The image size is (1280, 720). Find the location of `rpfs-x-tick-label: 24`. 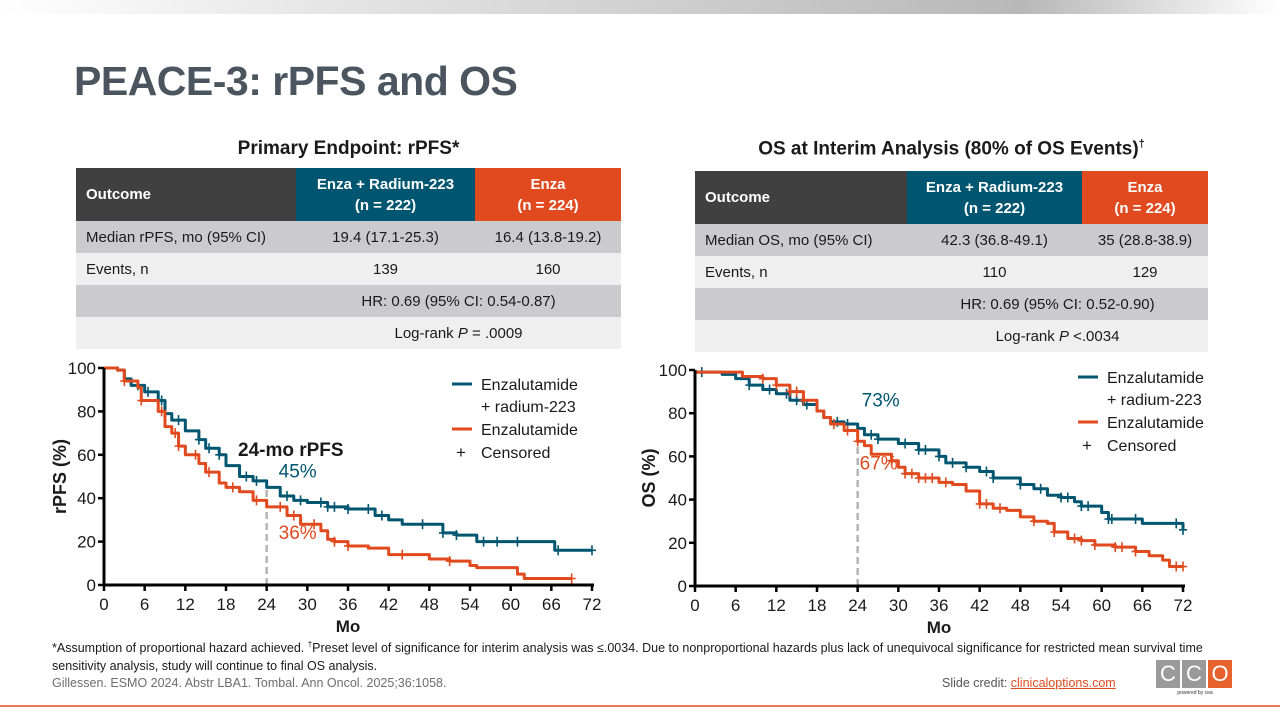

rpfs-x-tick-label: 24 is located at coordinates (266, 604).